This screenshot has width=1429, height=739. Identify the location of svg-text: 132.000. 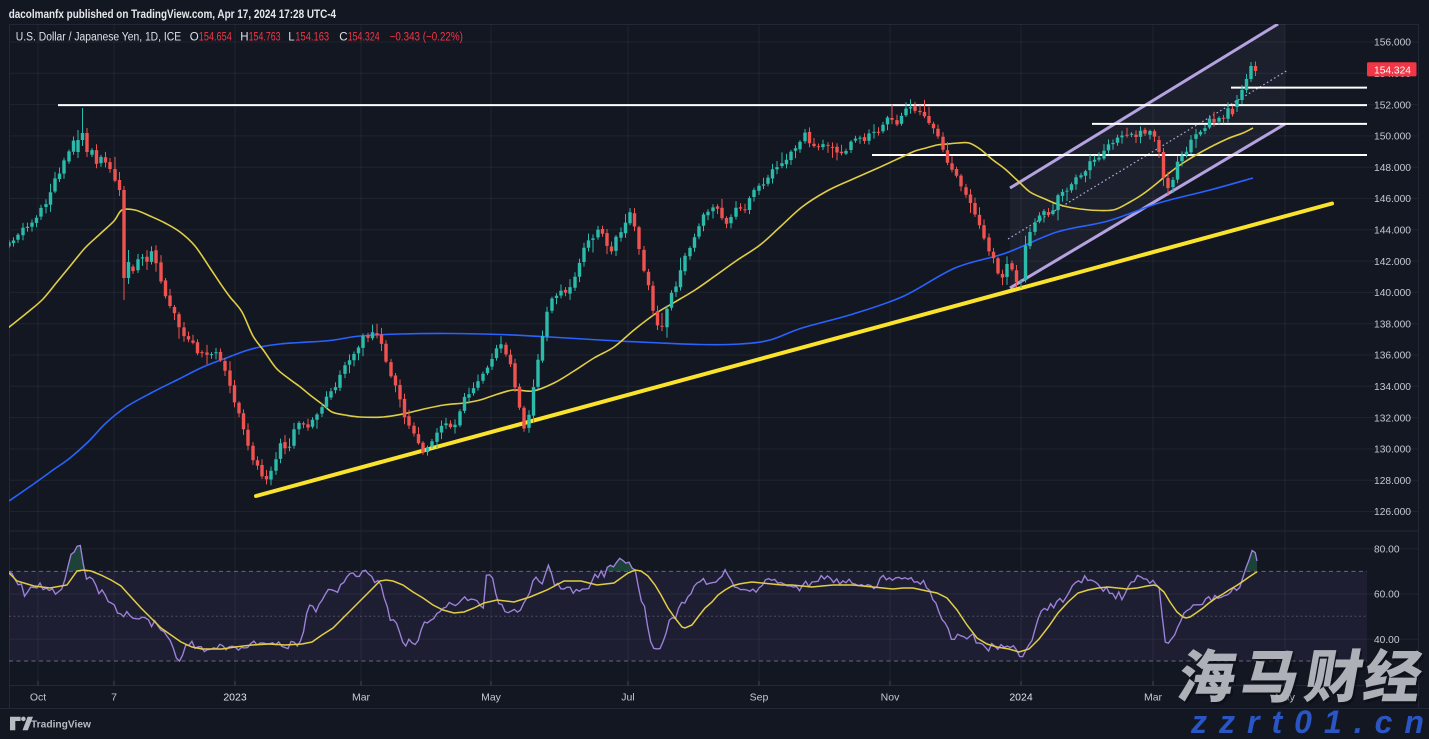
(1392, 418).